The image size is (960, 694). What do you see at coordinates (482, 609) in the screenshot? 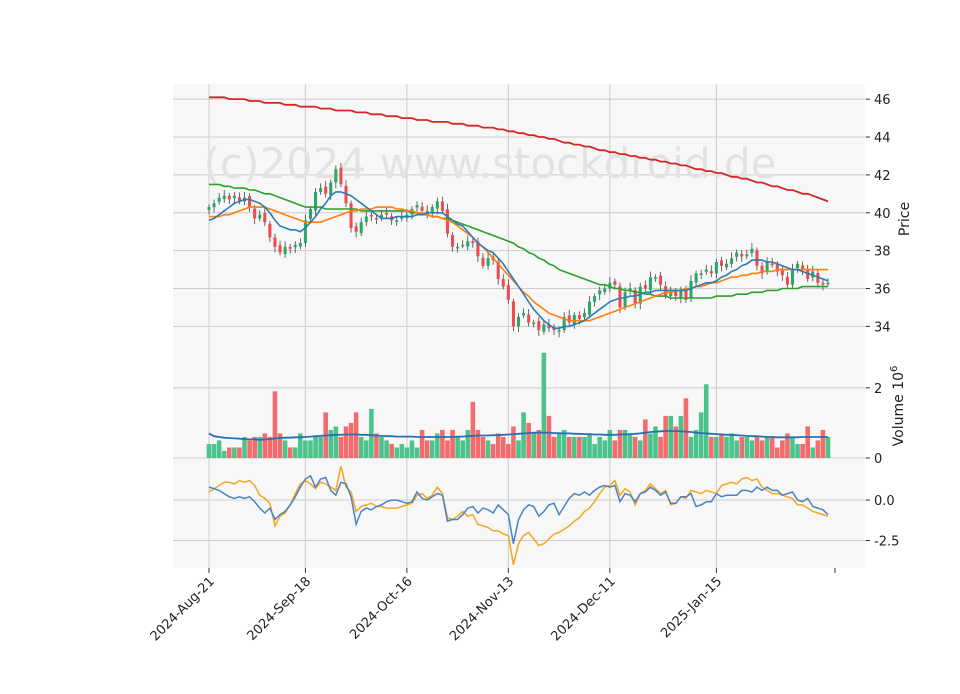
I see `x-tick-label: 2024-Nov-13` at bounding box center [482, 609].